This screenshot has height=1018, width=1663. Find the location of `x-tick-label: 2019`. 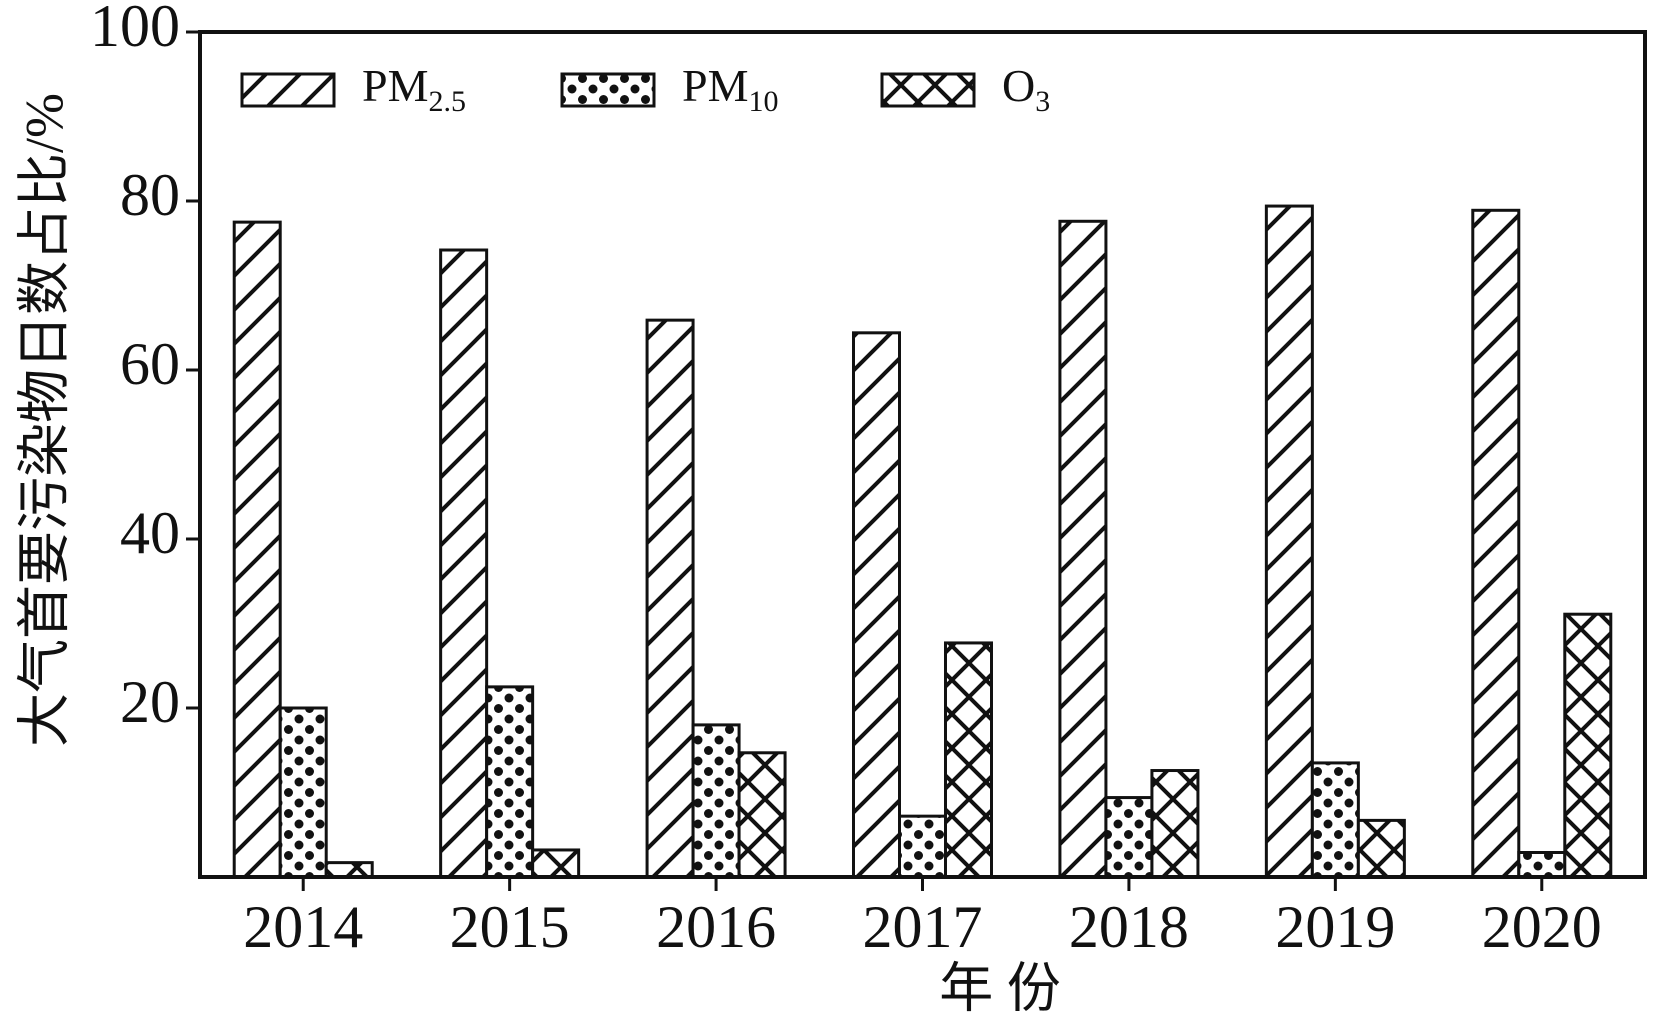

x-tick-label: 2019 is located at coordinates (1335, 927).